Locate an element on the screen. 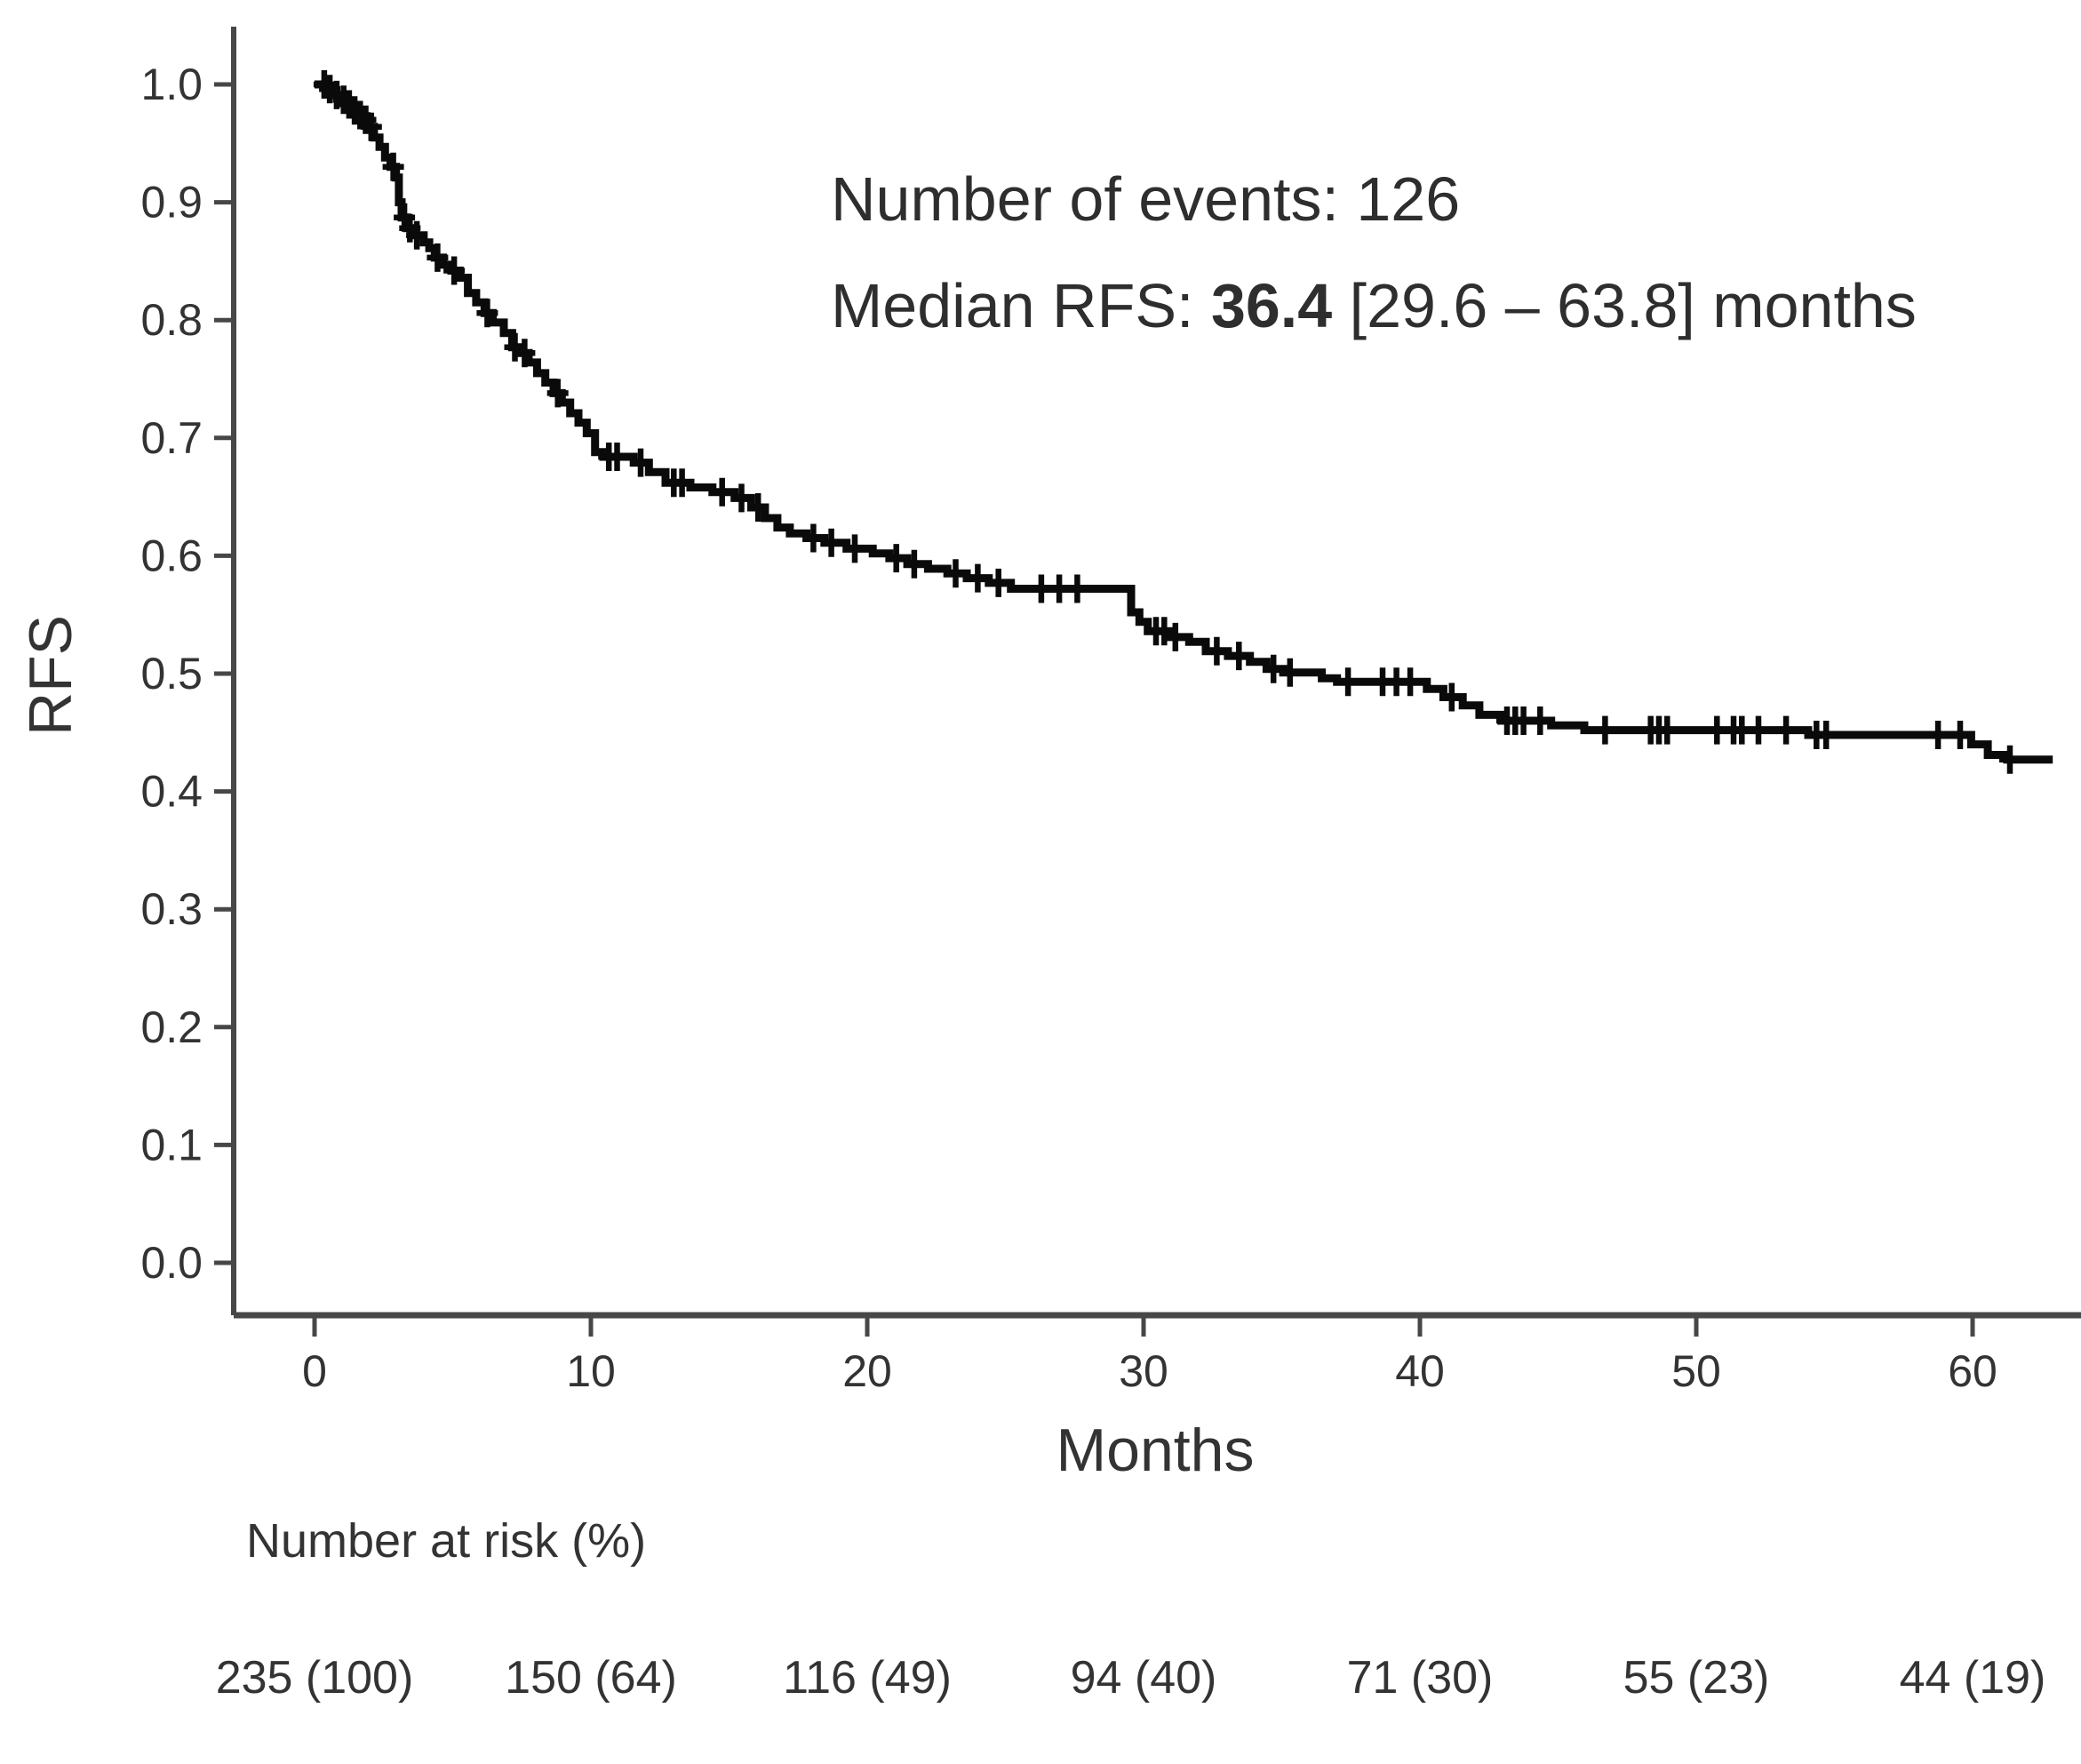 The image size is (2081, 1764). annotation-line-1: Number of events: 126 is located at coordinates (1145, 199).